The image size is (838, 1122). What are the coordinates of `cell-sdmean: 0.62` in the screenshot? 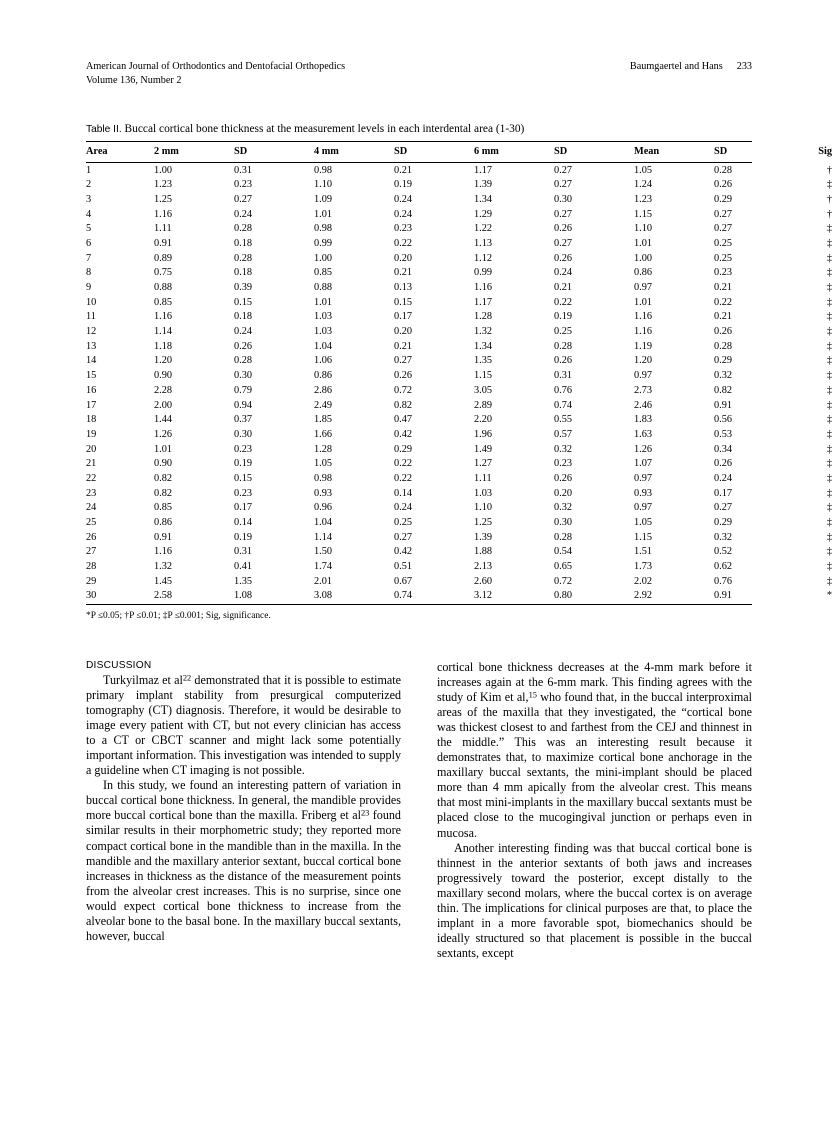 It's located at (723, 567).